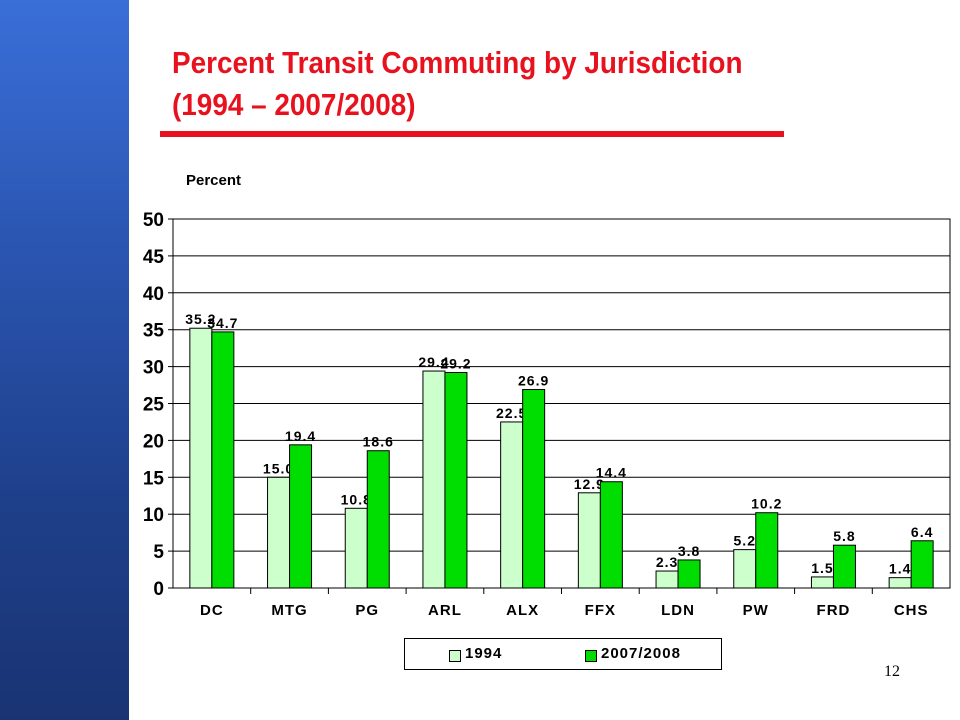 The height and width of the screenshot is (720, 960). Describe the element at coordinates (279, 532) in the screenshot. I see `bar-mtg-1994` at that location.